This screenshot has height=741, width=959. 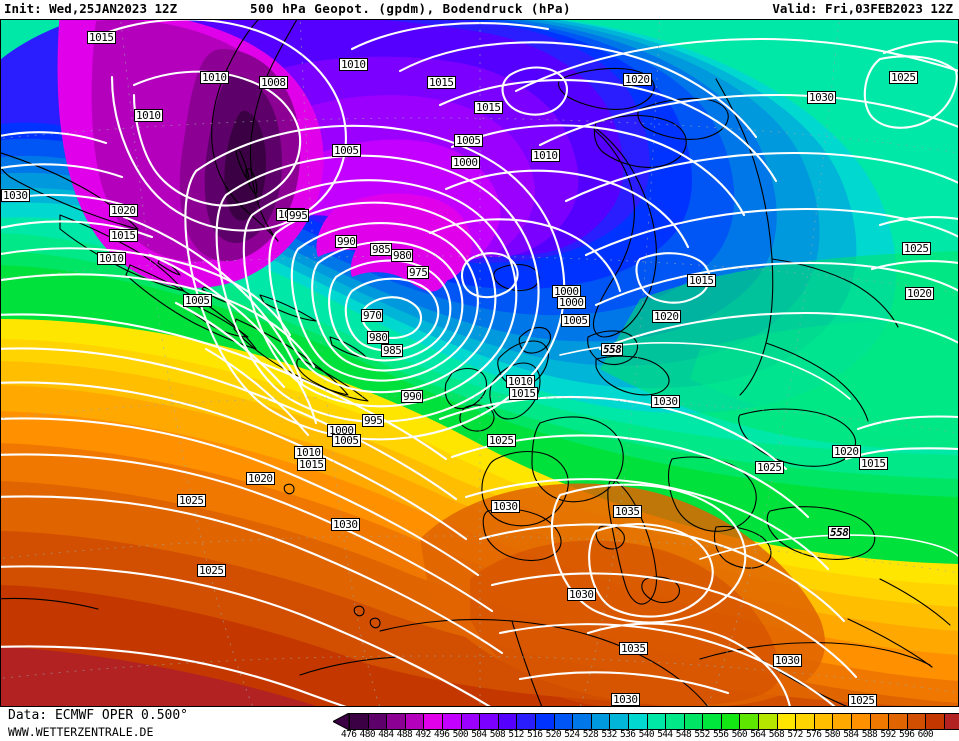 I want to click on colorbar-tick: 584, so click(x=851, y=734).